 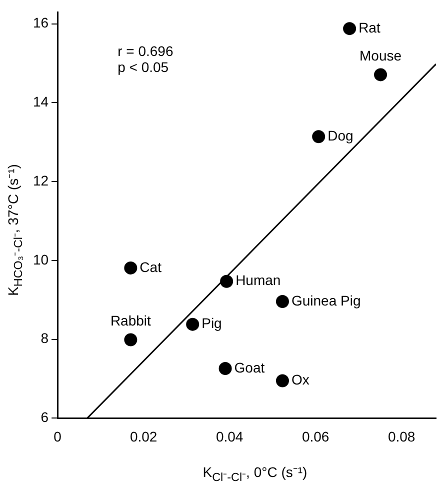 What do you see at coordinates (316, 436) in the screenshot?
I see `x-tick-label: 0.06` at bounding box center [316, 436].